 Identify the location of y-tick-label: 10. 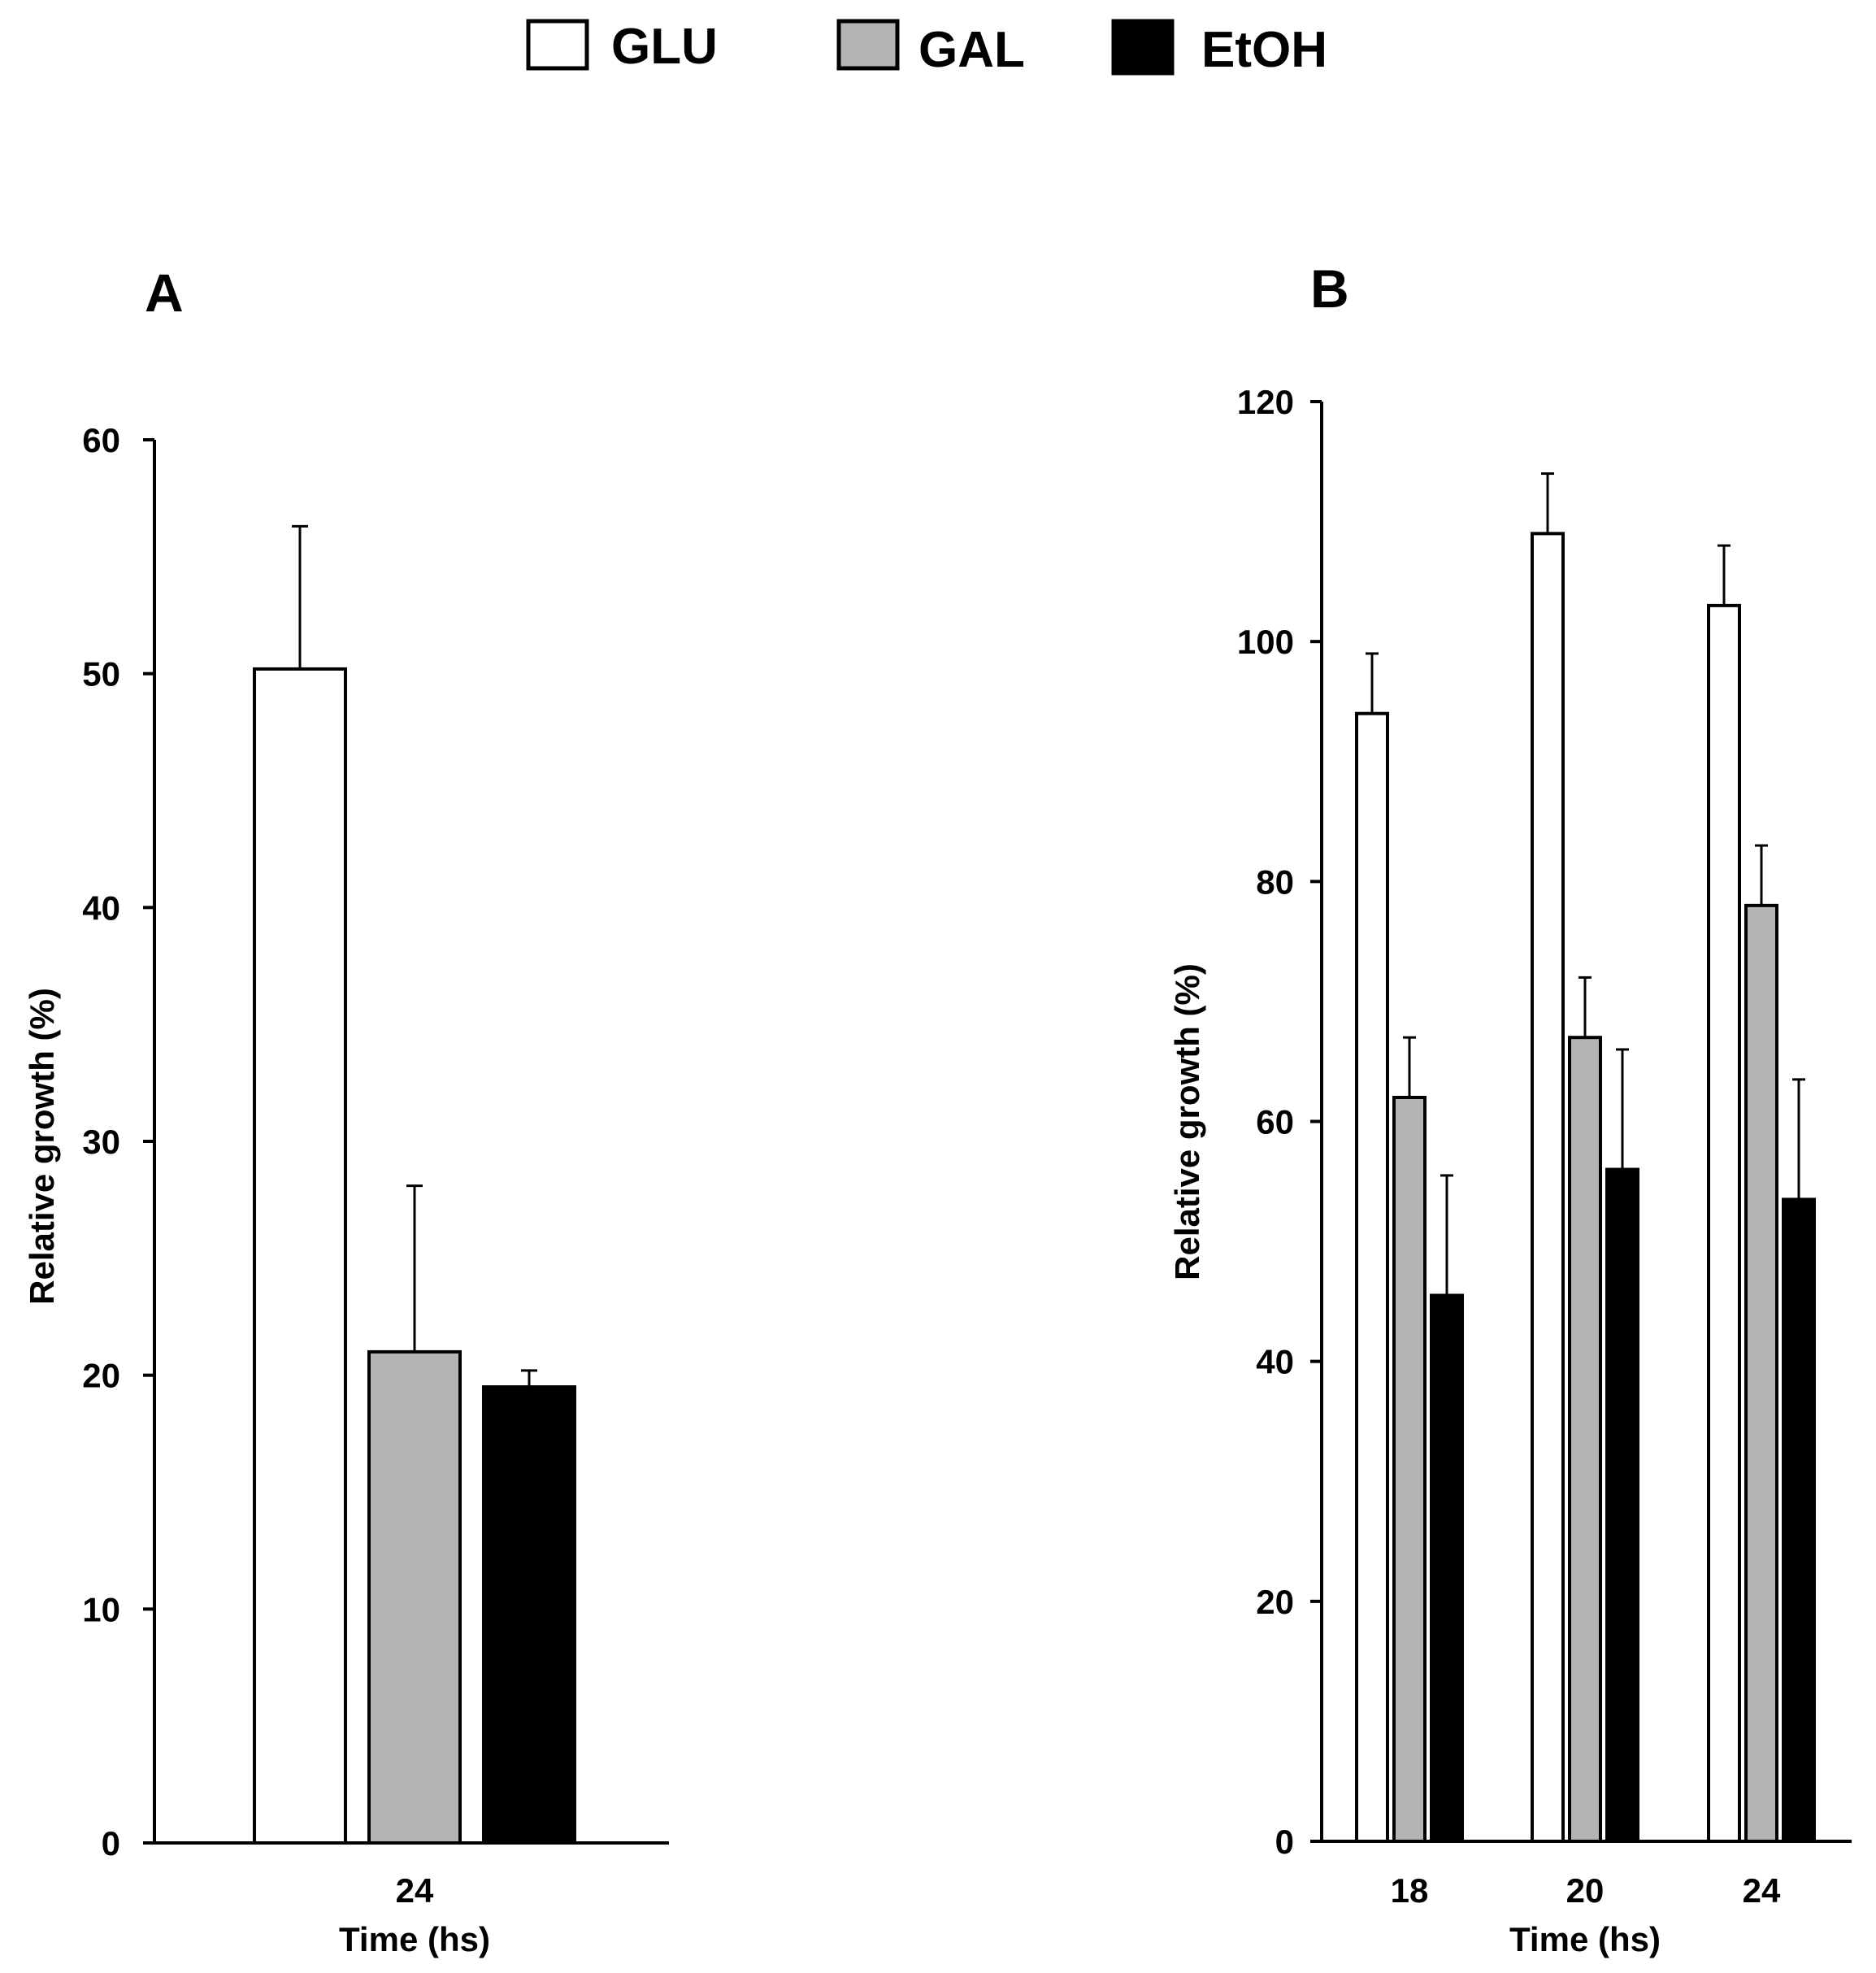
(101, 1609).